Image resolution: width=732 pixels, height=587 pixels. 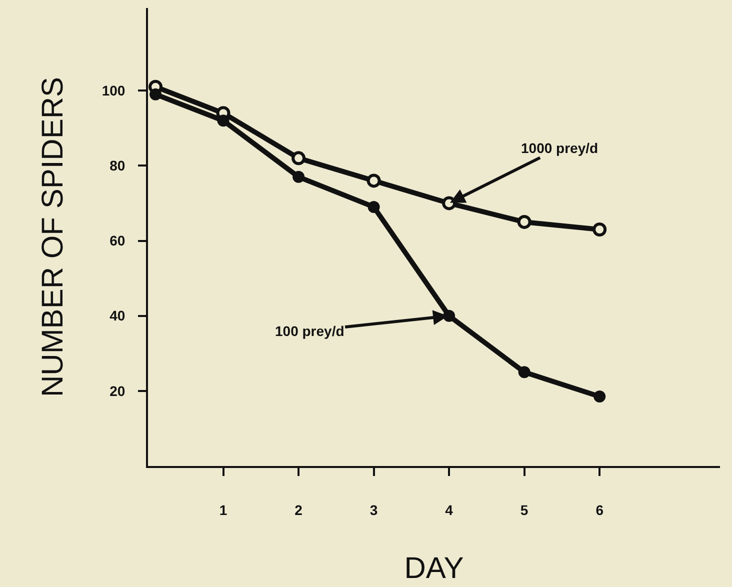 I want to click on y-tick-label: 100, so click(x=114, y=90).